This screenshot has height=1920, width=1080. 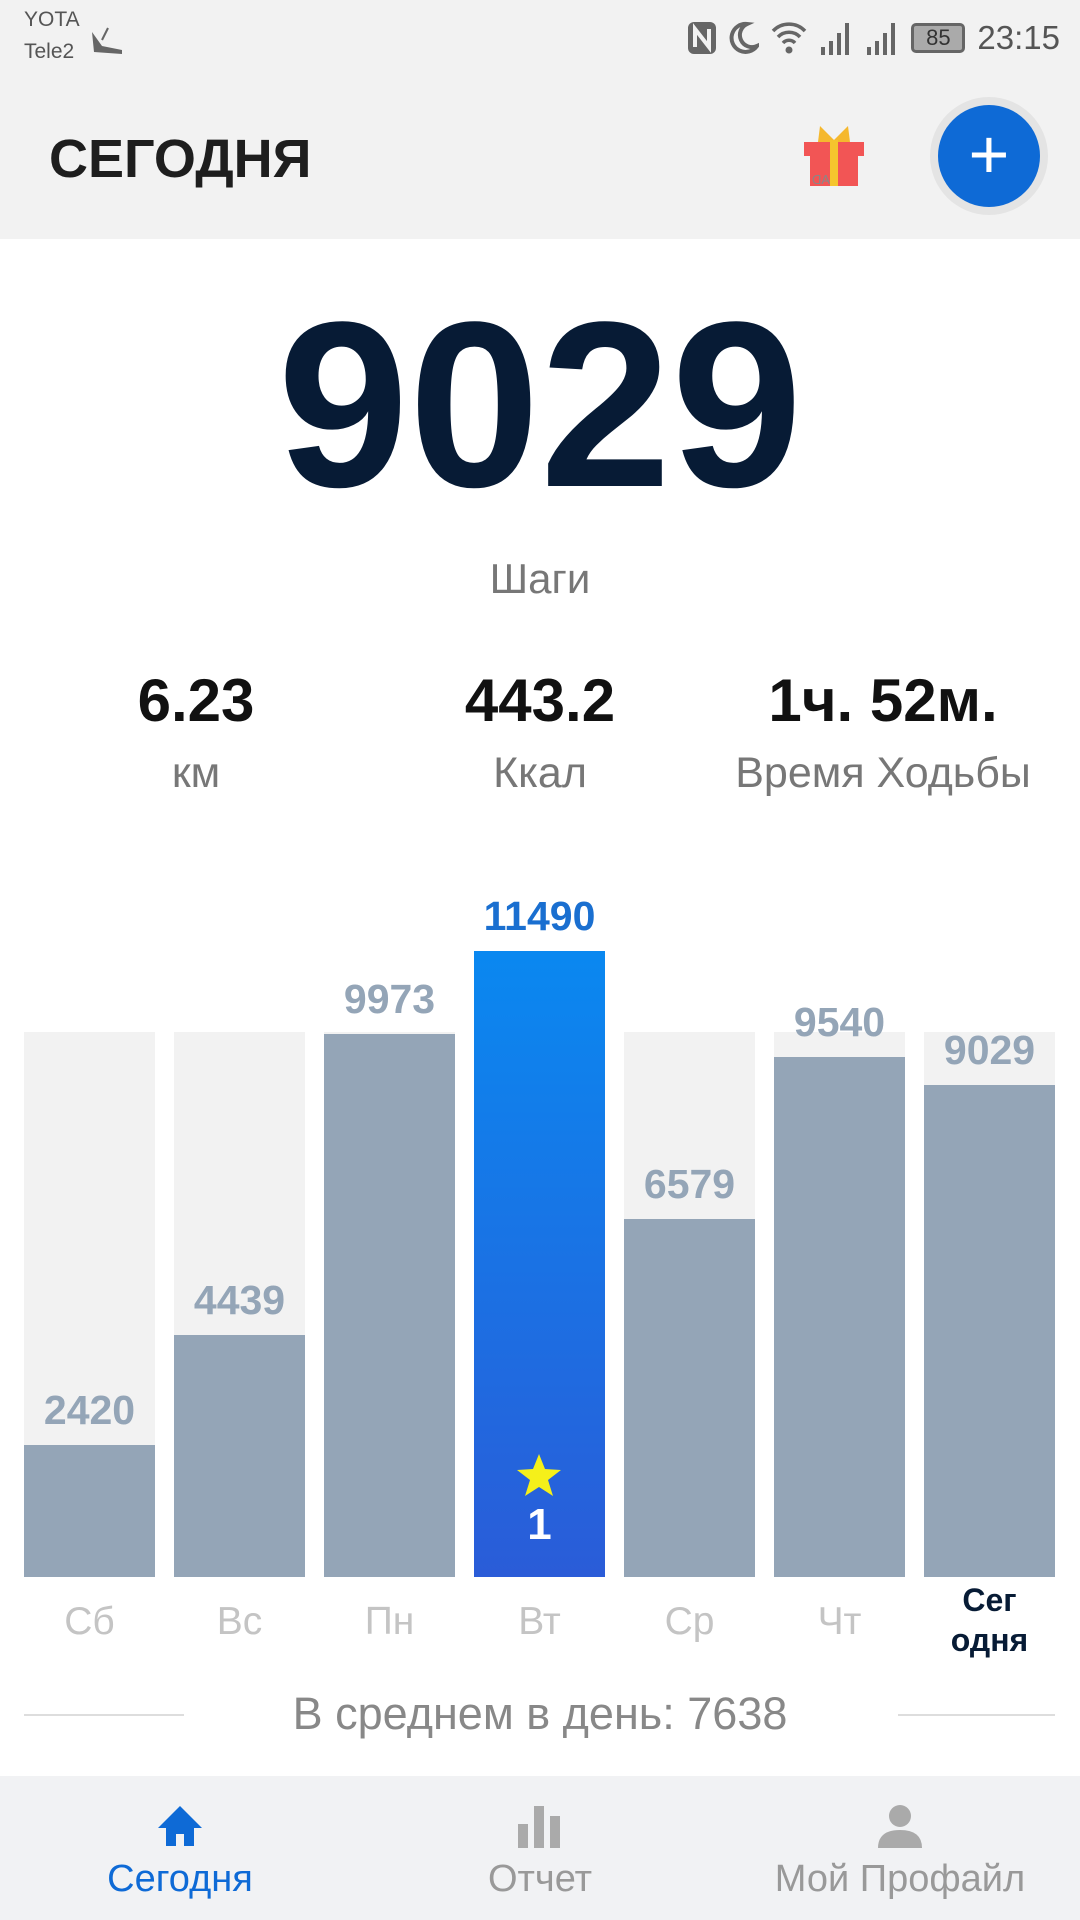 I want to click on tab-label: Сегодня, so click(x=180, y=1879).